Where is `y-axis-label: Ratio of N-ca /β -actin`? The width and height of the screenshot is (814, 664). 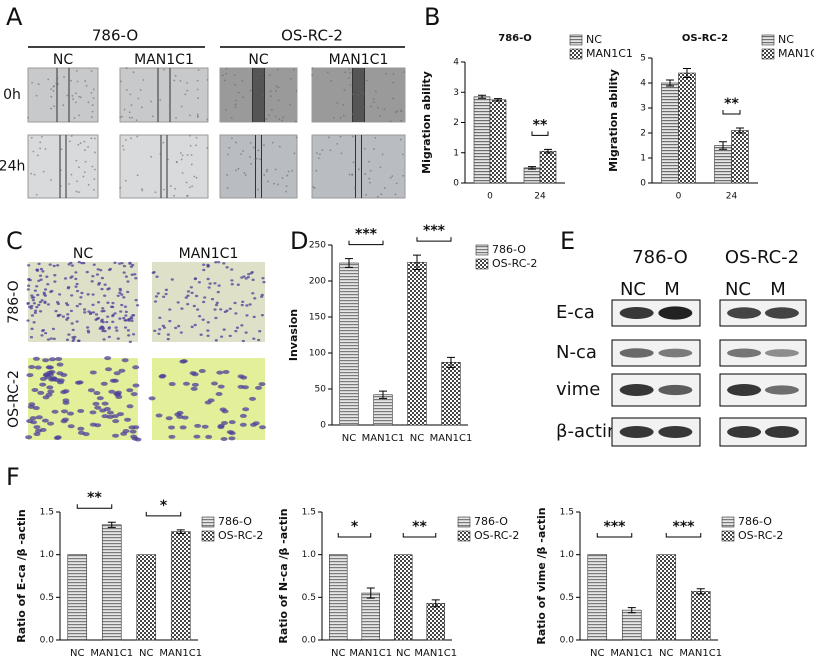 y-axis-label: Ratio of N-ca /β -actin is located at coordinates (283, 575).